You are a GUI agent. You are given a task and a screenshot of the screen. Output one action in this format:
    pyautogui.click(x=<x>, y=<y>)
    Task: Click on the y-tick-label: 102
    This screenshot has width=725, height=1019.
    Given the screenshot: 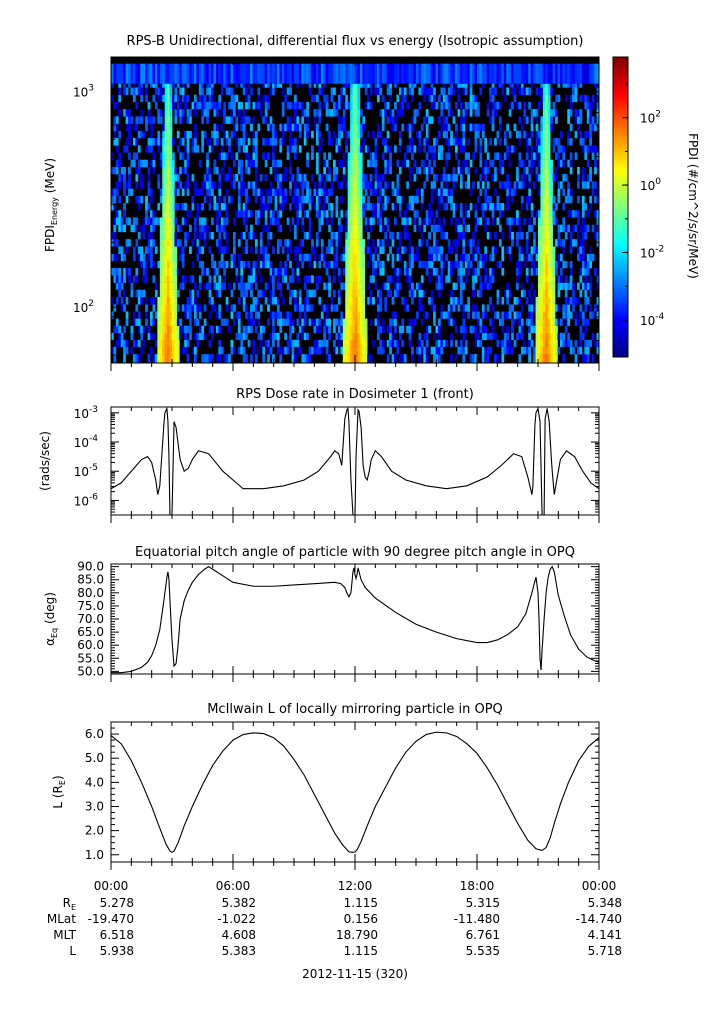 What is the action you would take?
    pyautogui.click(x=83, y=307)
    